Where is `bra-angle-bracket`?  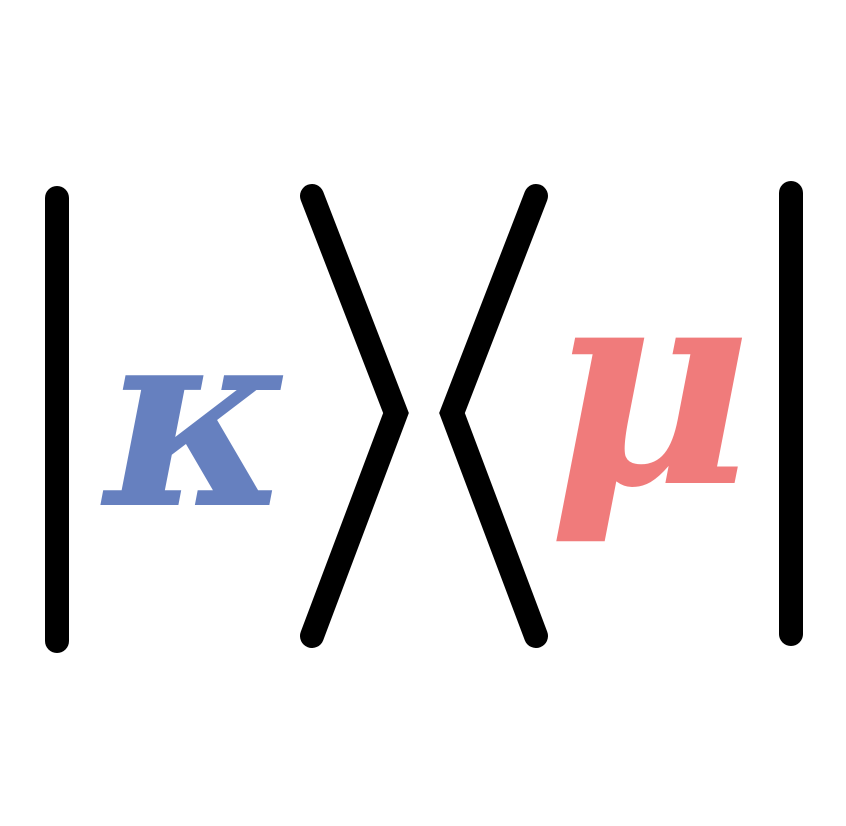 bra-angle-bracket is located at coordinates (493, 416).